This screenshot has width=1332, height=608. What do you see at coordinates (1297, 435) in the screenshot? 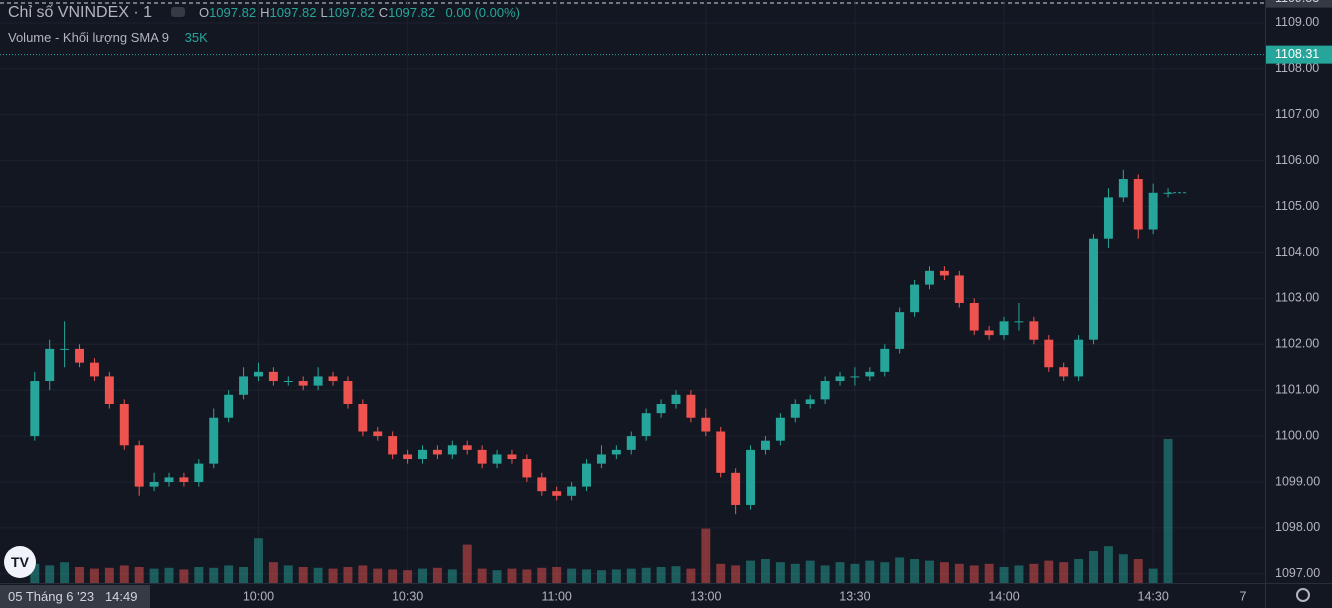
I see `y-tick-label: 1100.00` at bounding box center [1297, 435].